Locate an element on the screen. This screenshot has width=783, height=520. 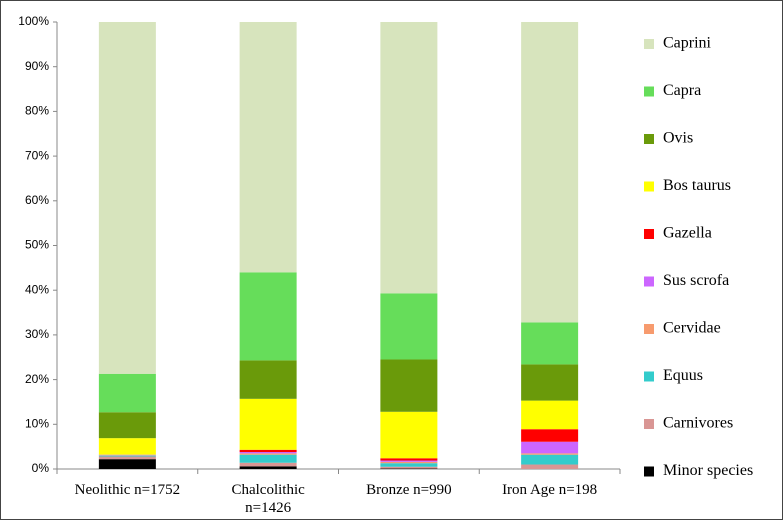
y-tick-label: 100% is located at coordinates (33, 21).